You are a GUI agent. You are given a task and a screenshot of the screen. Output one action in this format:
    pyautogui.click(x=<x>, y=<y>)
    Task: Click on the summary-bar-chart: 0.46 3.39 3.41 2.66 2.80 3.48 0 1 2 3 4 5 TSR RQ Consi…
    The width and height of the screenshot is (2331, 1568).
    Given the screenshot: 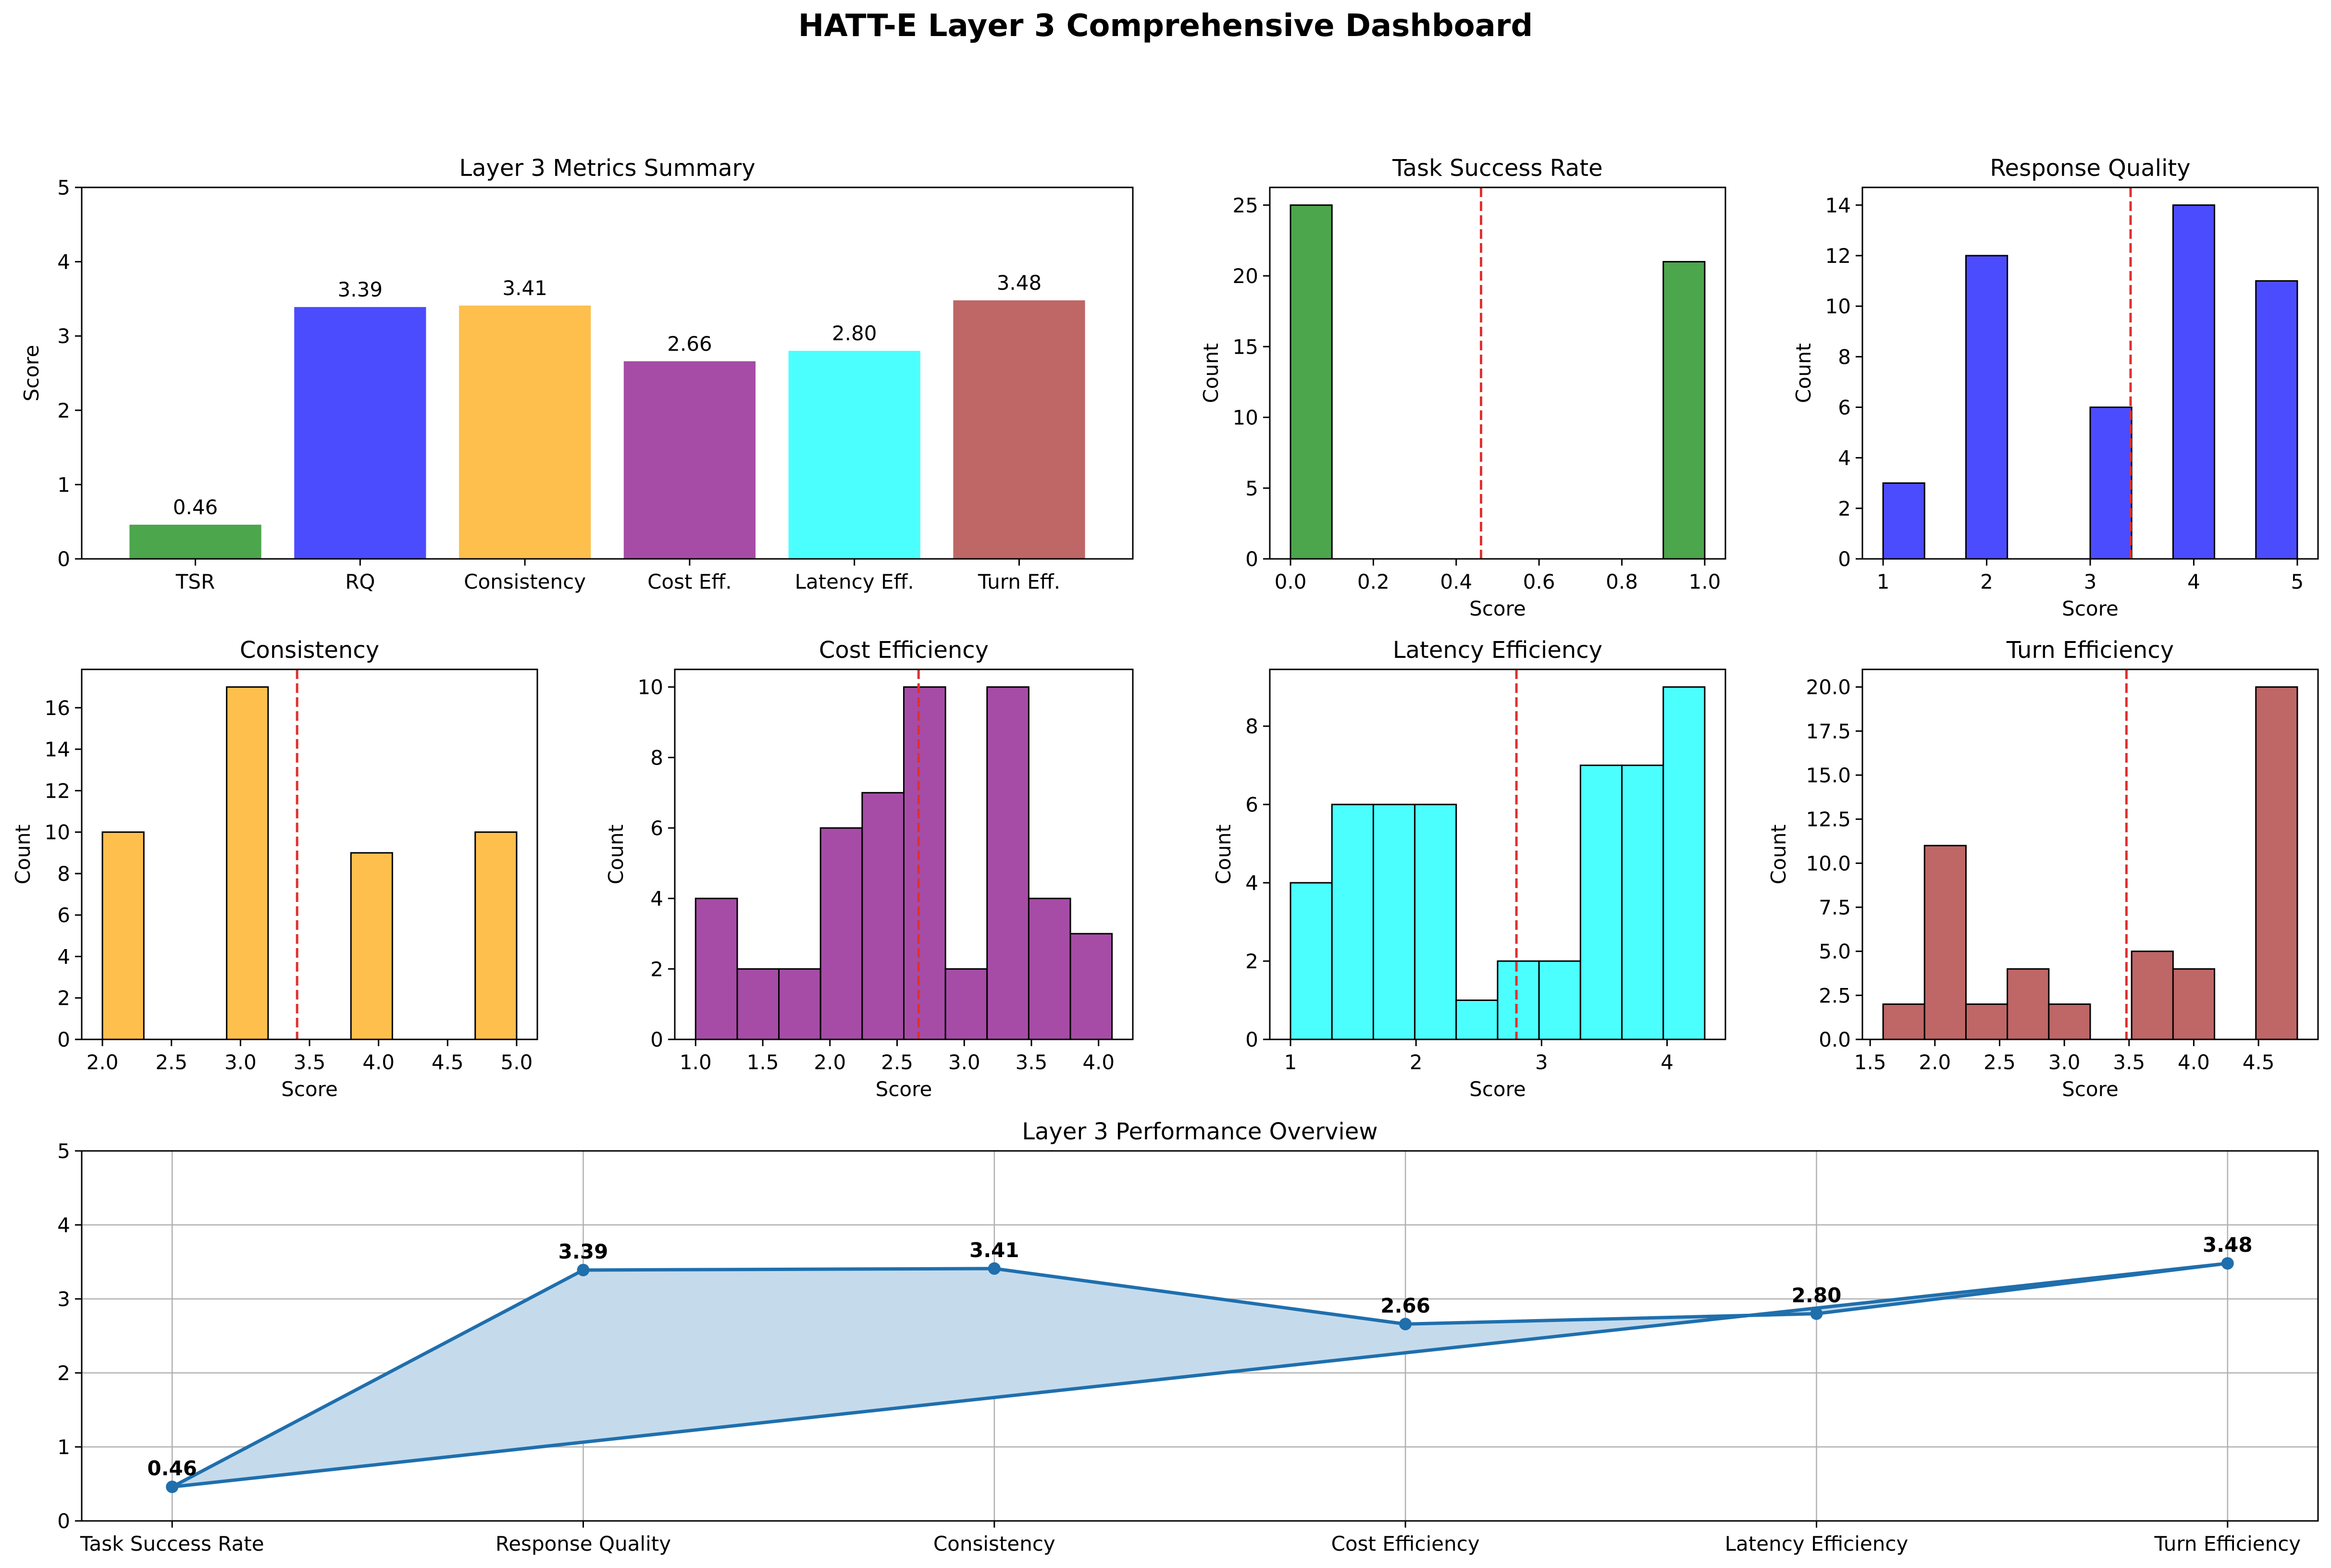 What is the action you would take?
    pyautogui.click(x=577, y=374)
    